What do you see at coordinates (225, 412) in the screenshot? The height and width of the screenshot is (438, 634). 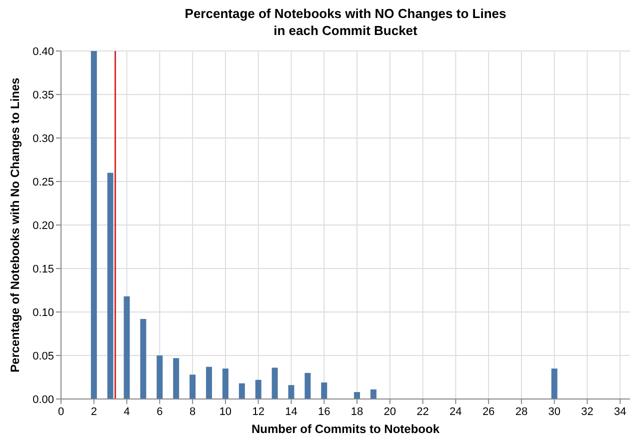 I see `x-tick-label: 10` at bounding box center [225, 412].